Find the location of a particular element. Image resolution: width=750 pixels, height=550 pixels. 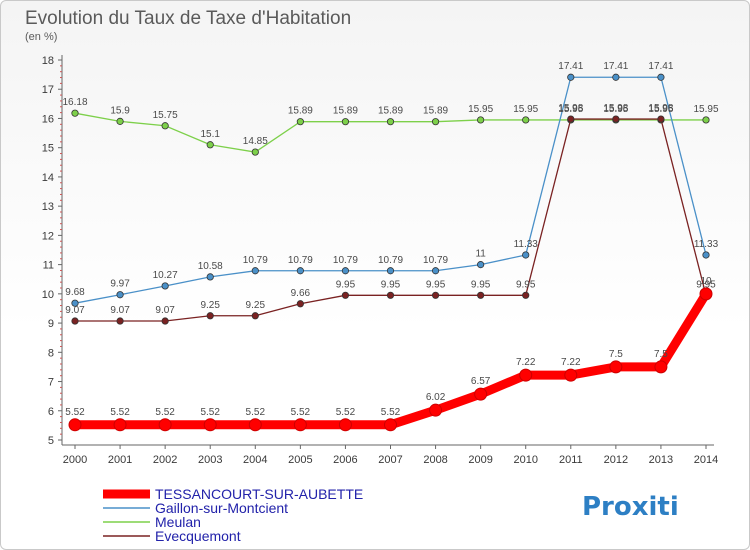

x-tick-label: 2011 is located at coordinates (571, 460).